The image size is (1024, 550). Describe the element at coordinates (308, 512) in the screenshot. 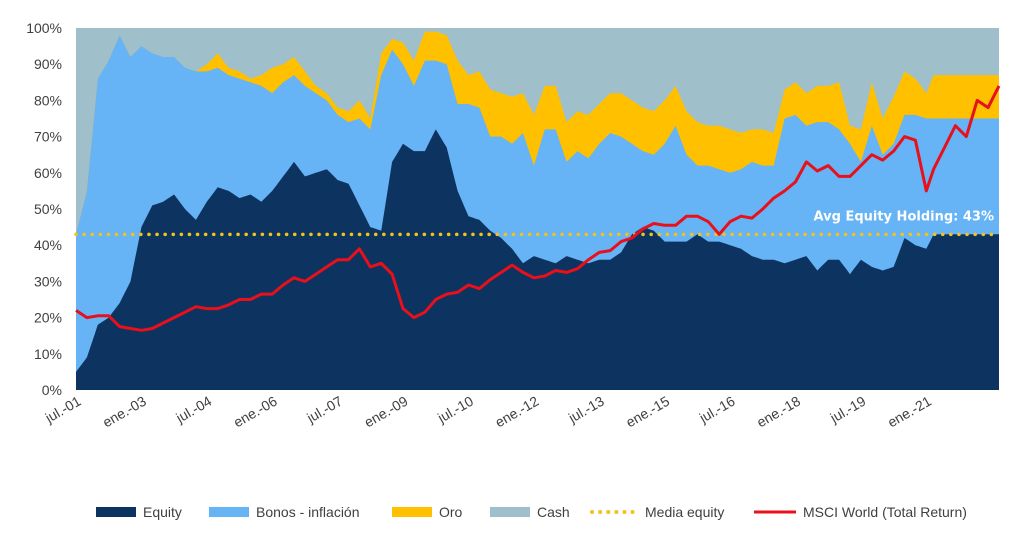

I see `legend-label: Bonos - inflación` at that location.